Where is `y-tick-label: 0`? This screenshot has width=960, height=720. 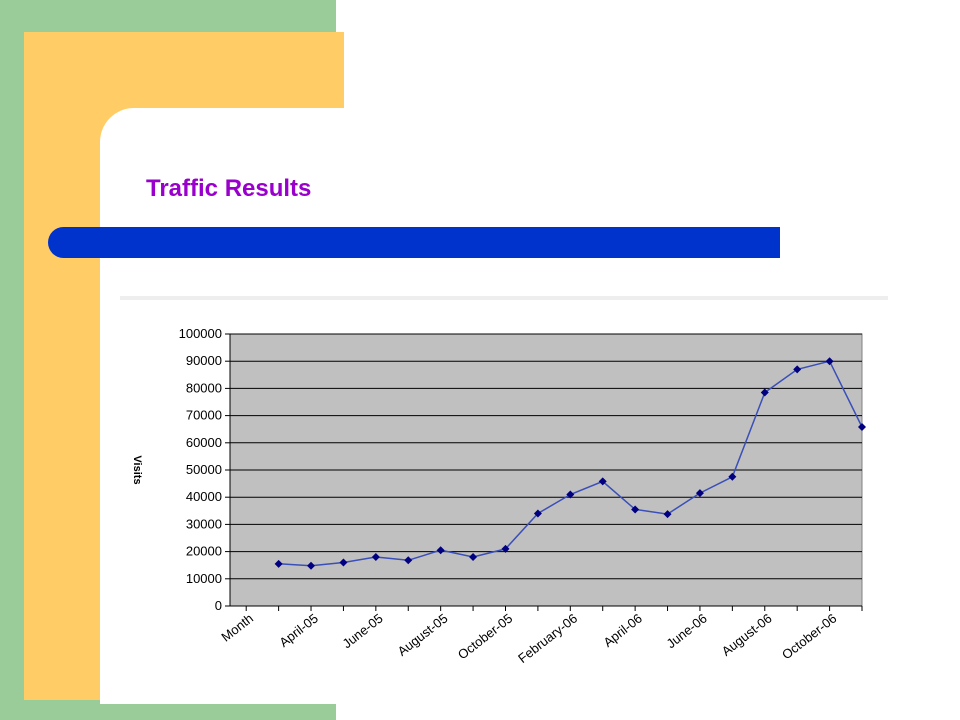
y-tick-label: 0 is located at coordinates (218, 605).